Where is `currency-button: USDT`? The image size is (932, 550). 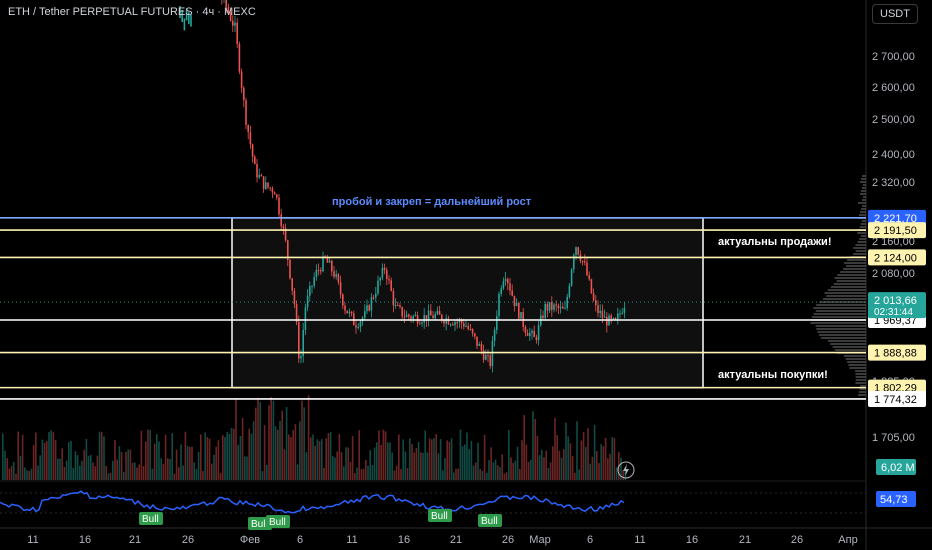
currency-button: USDT is located at coordinates (895, 14).